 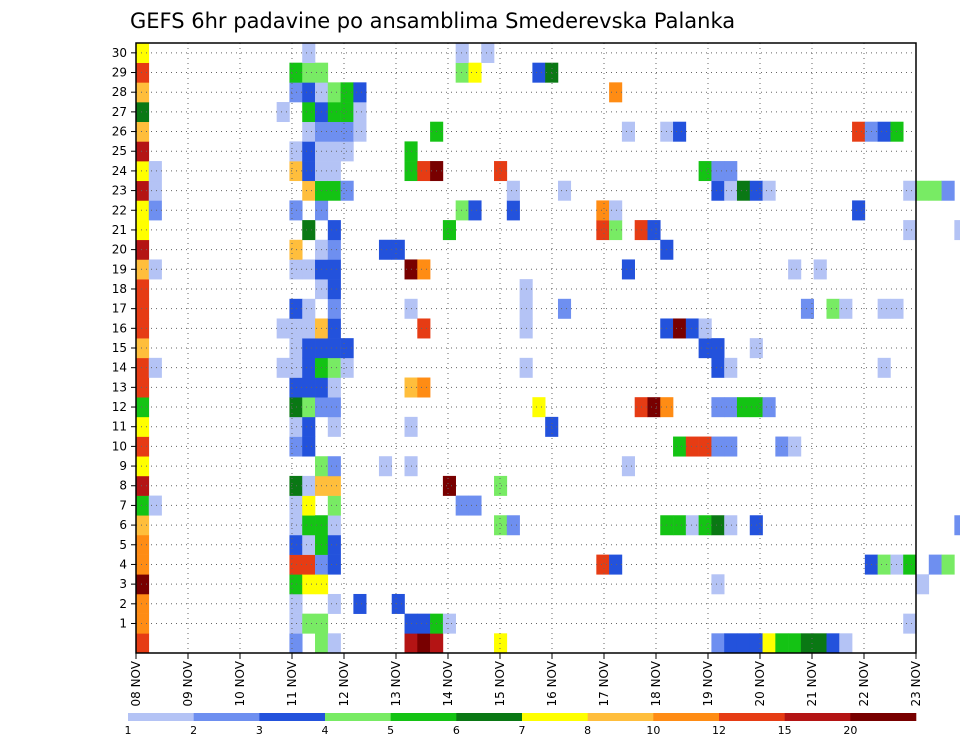 I want to click on x-tick-label: 08 NOV, so click(x=136, y=683).